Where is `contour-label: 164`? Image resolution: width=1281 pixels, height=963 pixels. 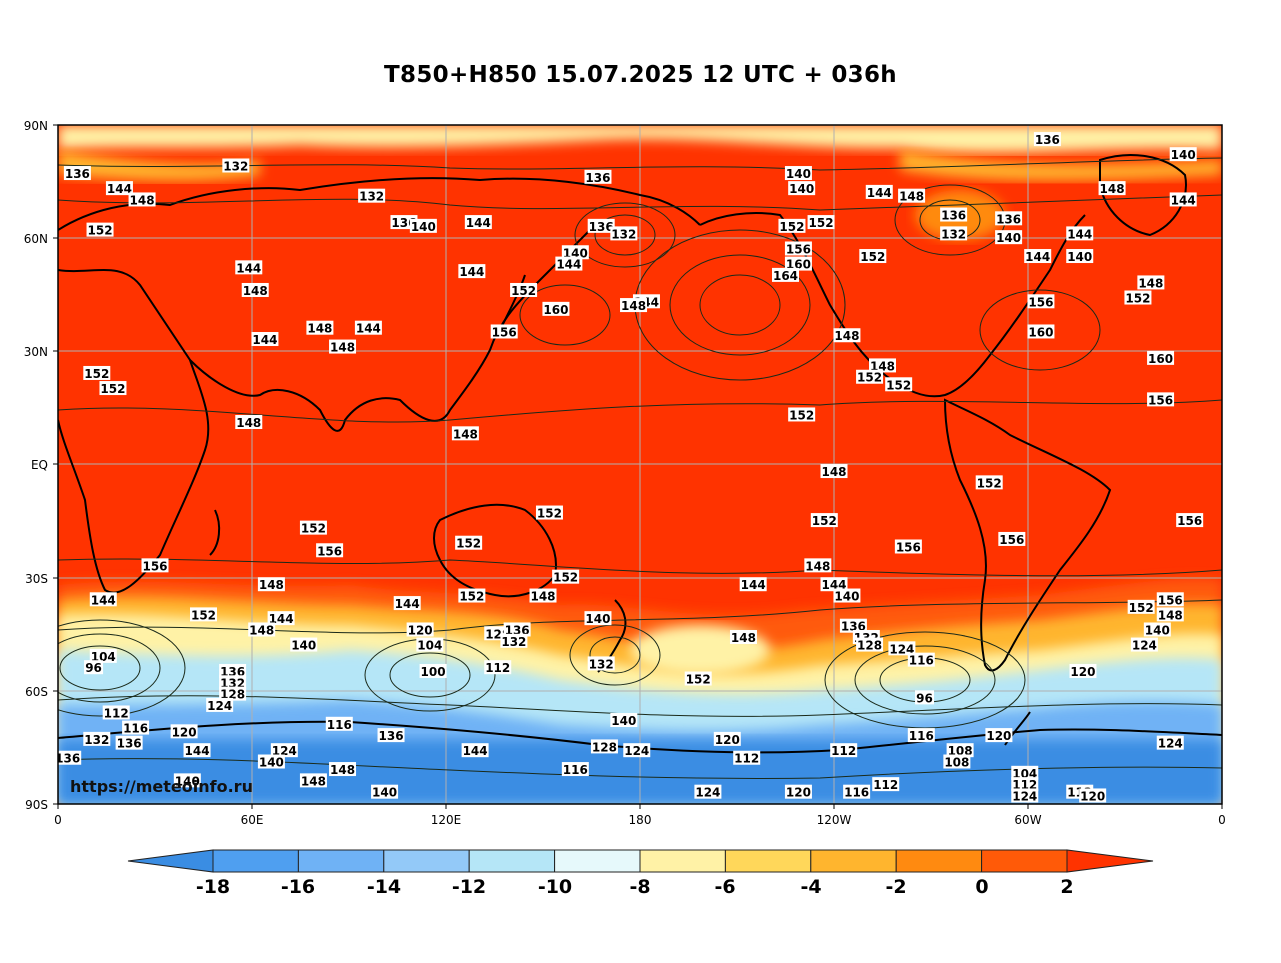
contour-label: 164 is located at coordinates (785, 276).